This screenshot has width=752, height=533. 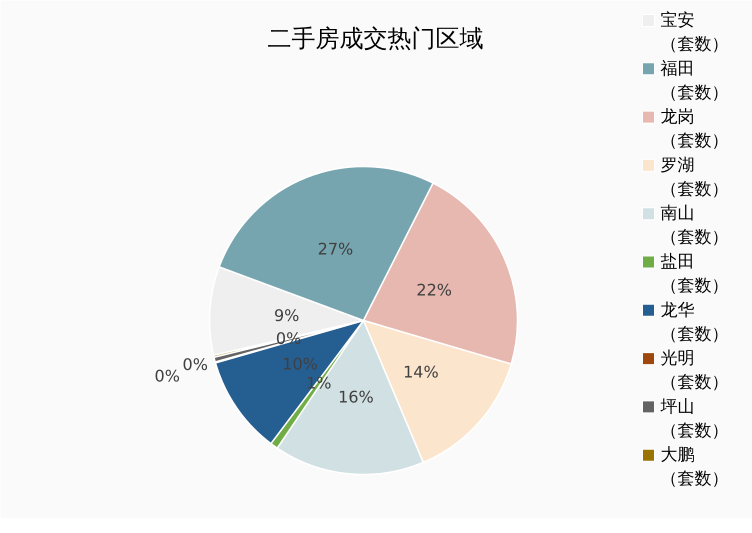 I want to click on data-label: 14%, so click(x=421, y=372).